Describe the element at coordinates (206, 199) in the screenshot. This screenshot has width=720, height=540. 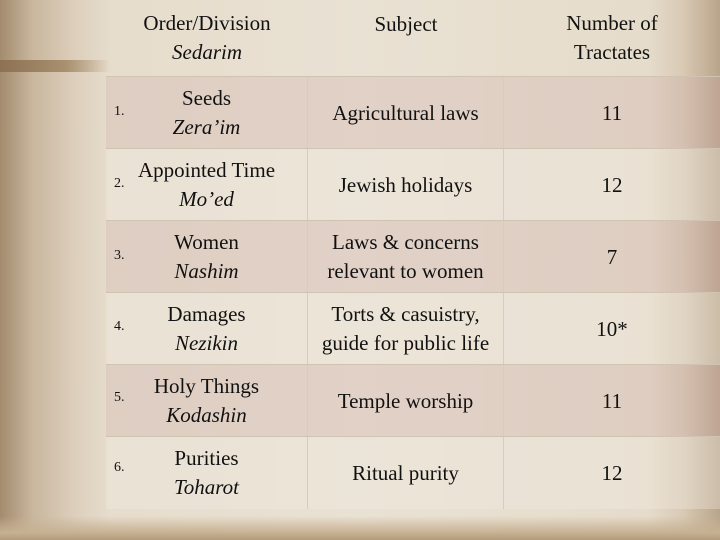
I see `order-hebrew-name: Mo’ed` at that location.